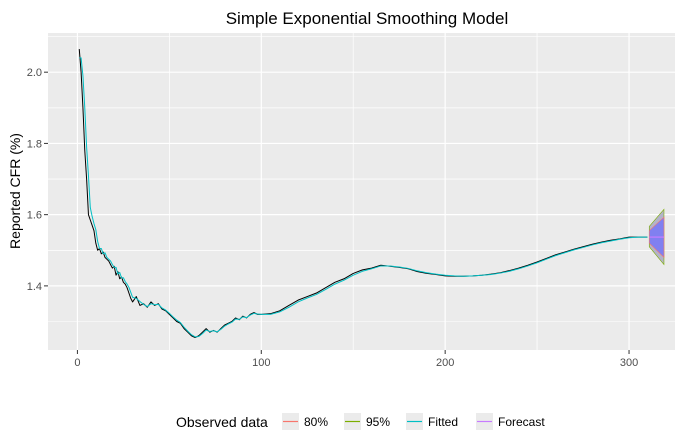 This screenshot has height=447, width=684. Describe the element at coordinates (15, 191) in the screenshot. I see `y-axis-title: Reported CFR (%)` at that location.